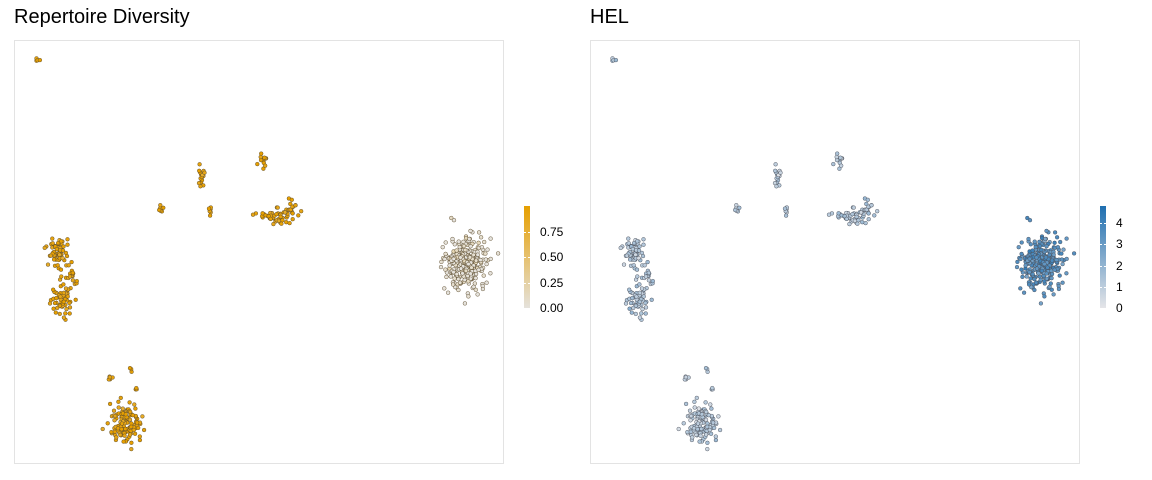 The image size is (1152, 480). Describe the element at coordinates (1119, 286) in the screenshot. I see `legend-tick-label: 1` at that location.